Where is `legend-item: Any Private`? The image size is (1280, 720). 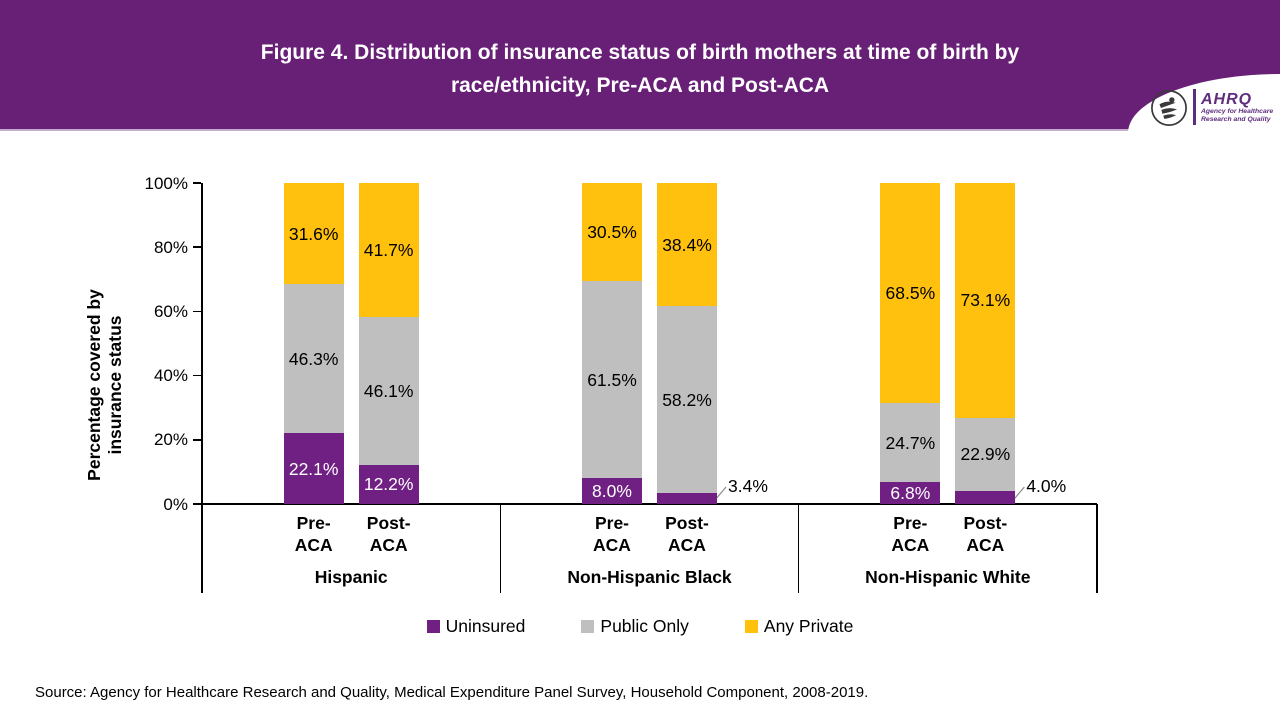
legend-item: Any Private is located at coordinates (799, 626).